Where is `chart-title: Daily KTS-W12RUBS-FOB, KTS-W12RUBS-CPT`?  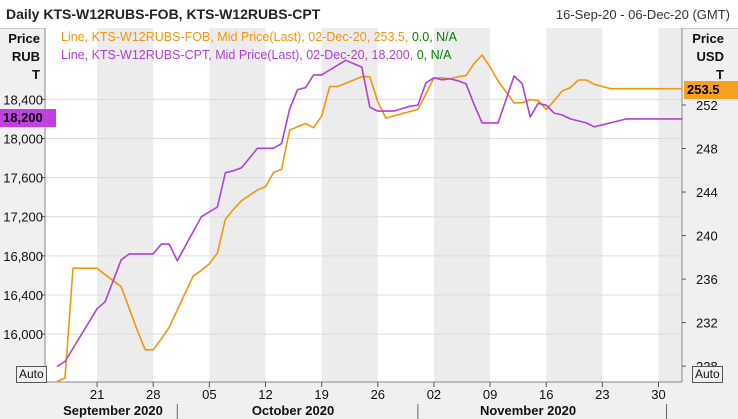
chart-title: Daily KTS-W12RUBS-FOB, KTS-W12RUBS-CPT is located at coordinates (163, 14).